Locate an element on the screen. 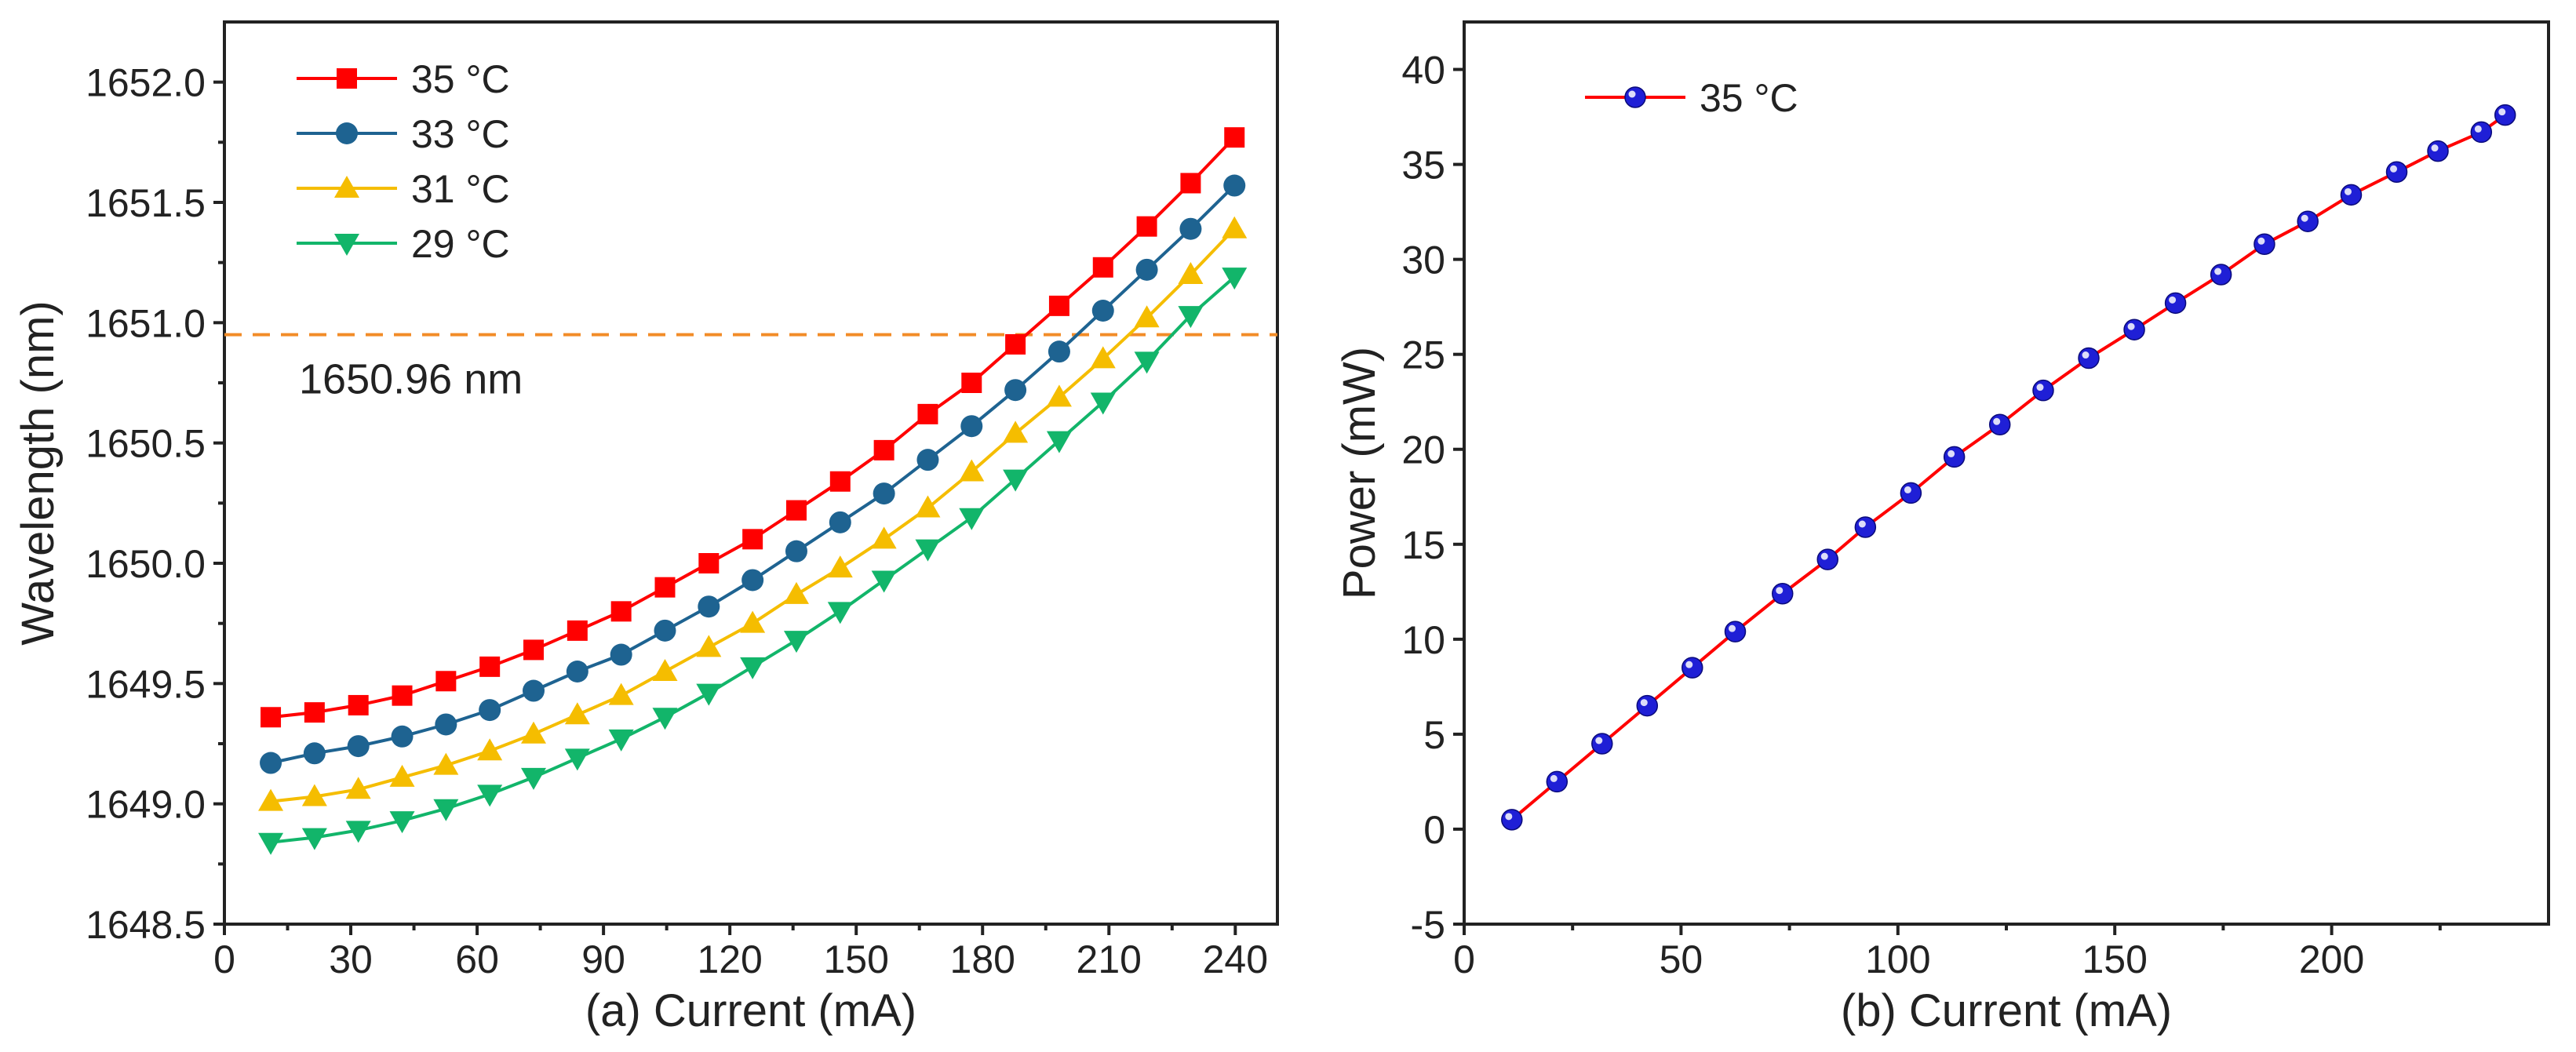 The width and height of the screenshot is (2576, 1052). legend-label: 31 °C is located at coordinates (460, 189).